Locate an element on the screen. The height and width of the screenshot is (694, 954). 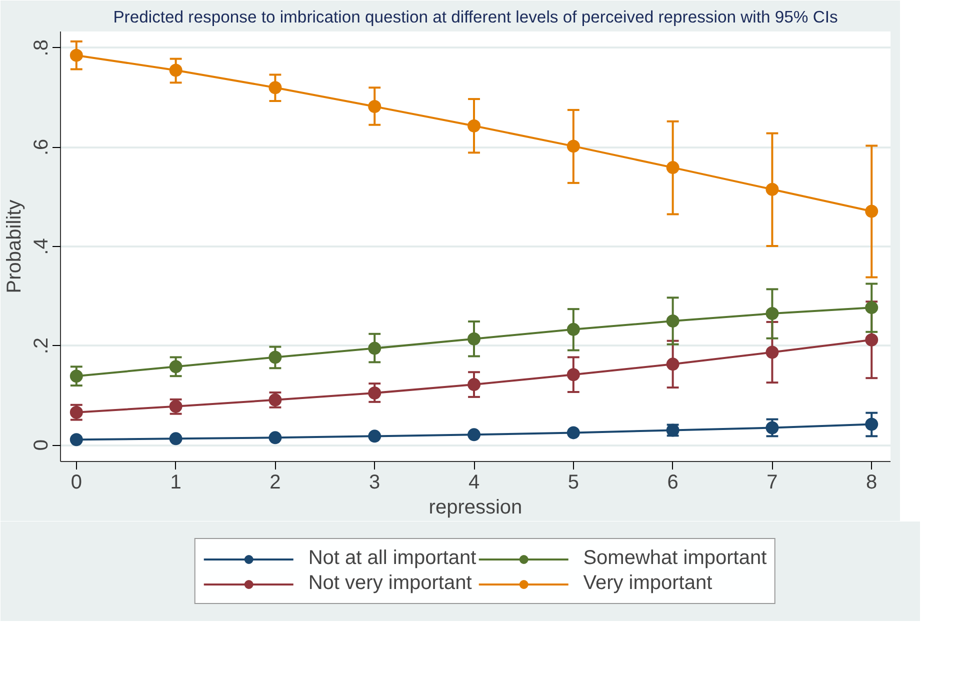
chart-title: Predicted response to imbrication question at different levels of perceived repression with 95% CIs is located at coordinates (475, 17).